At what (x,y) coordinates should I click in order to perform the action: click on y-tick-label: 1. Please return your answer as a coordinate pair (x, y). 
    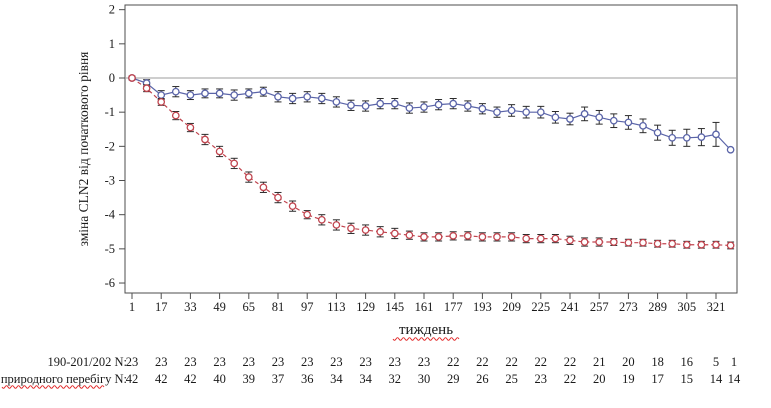
    Looking at the image, I should click on (112, 44).